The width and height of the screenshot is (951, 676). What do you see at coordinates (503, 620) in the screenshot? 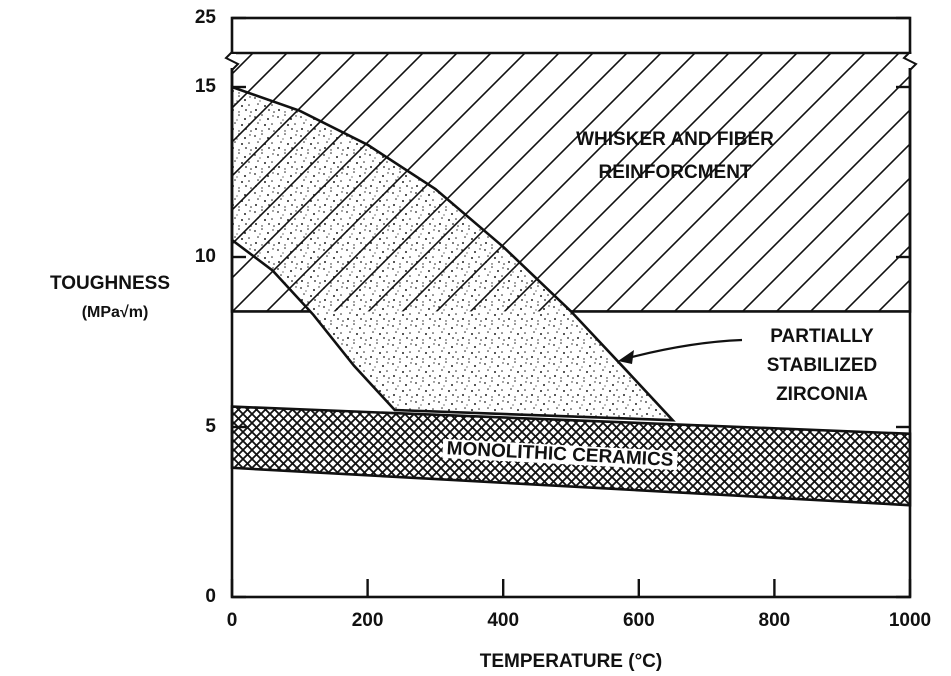
I see `x-tick-label: 400` at bounding box center [503, 620].